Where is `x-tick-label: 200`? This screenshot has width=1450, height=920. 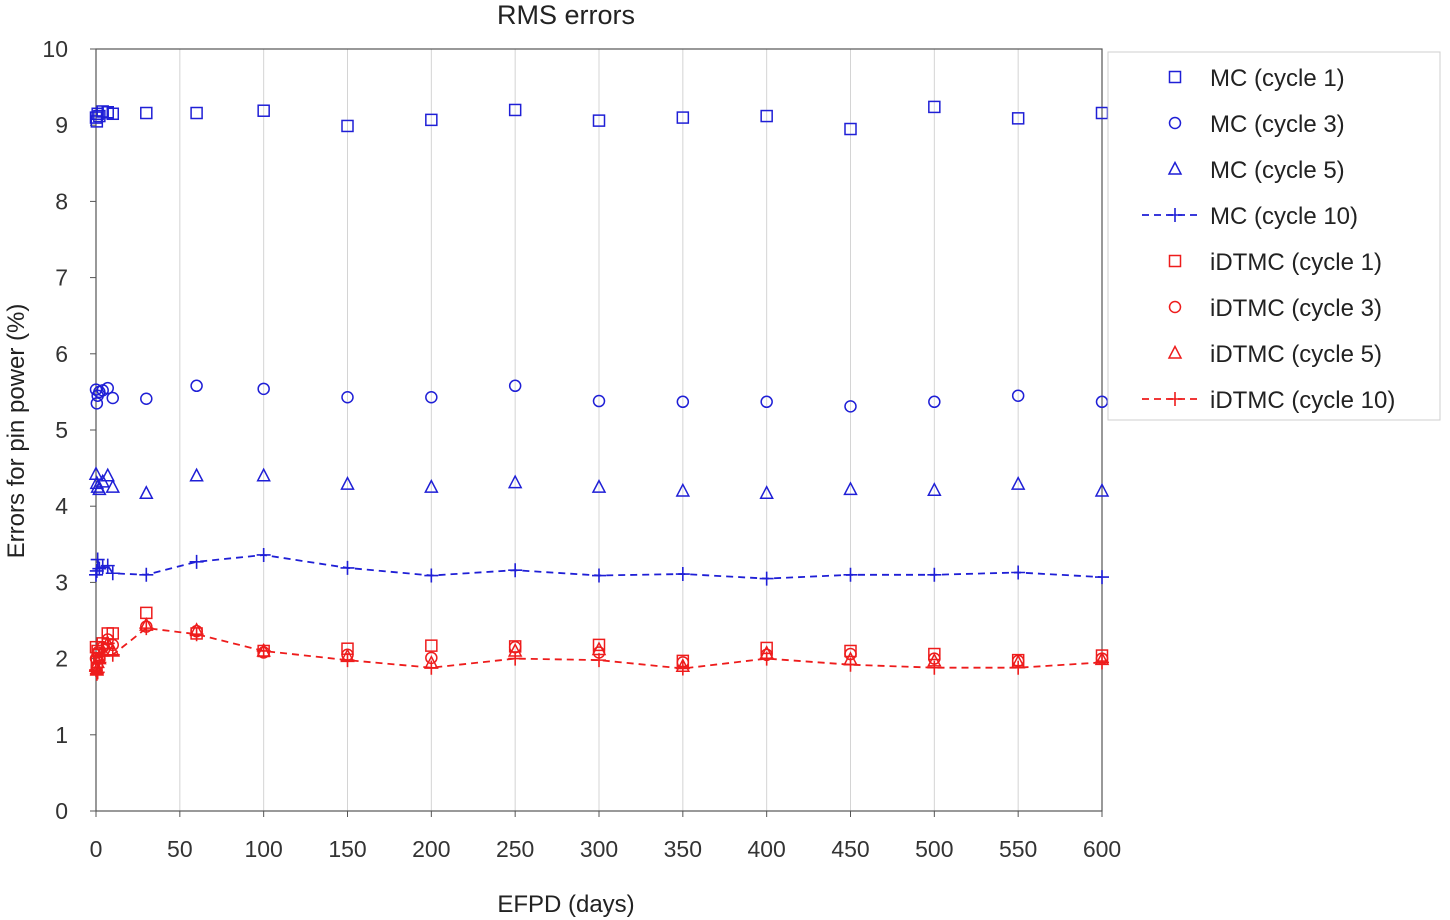
x-tick-label: 200 is located at coordinates (431, 849).